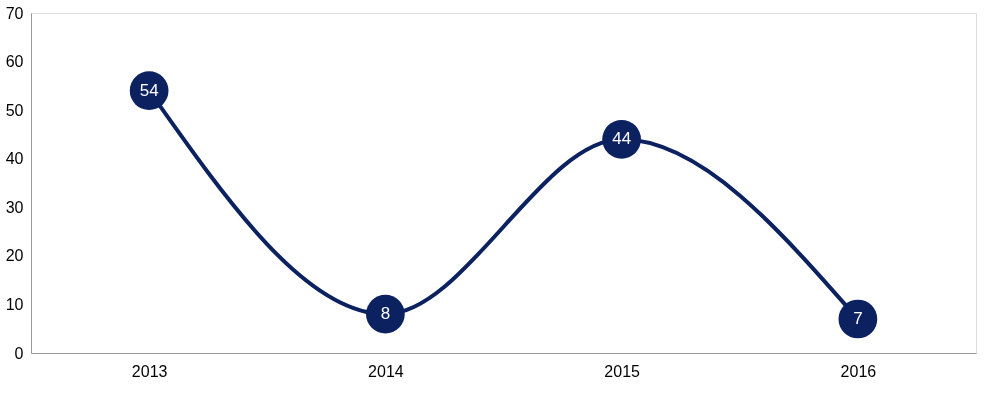 The image size is (1006, 400). I want to click on y-tick-label: 10, so click(14, 304).